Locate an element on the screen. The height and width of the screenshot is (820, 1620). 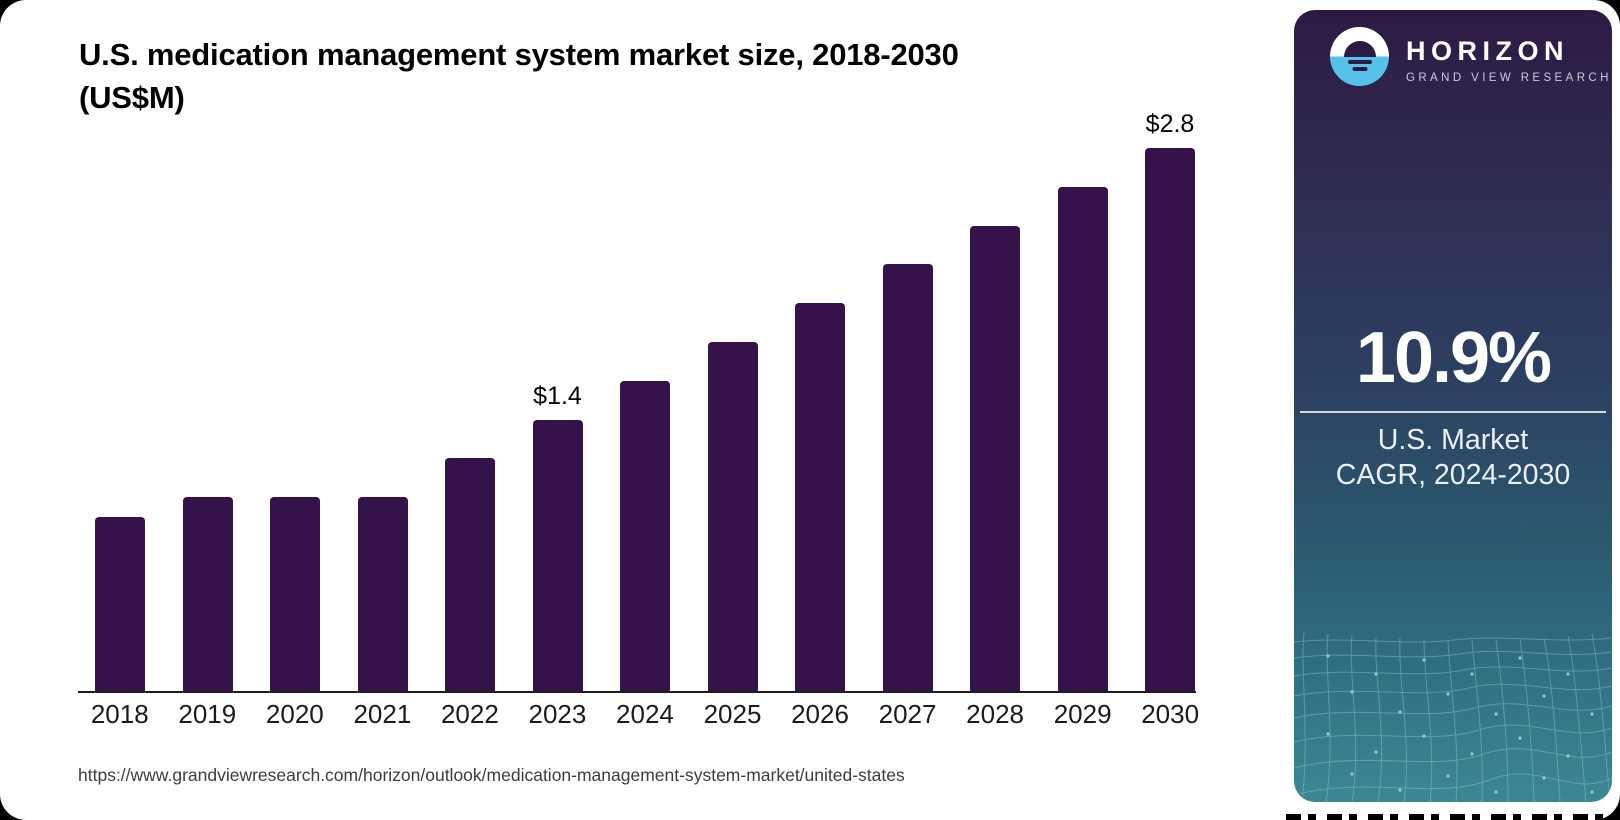
logo-horizon-line is located at coordinates (1359, 62).